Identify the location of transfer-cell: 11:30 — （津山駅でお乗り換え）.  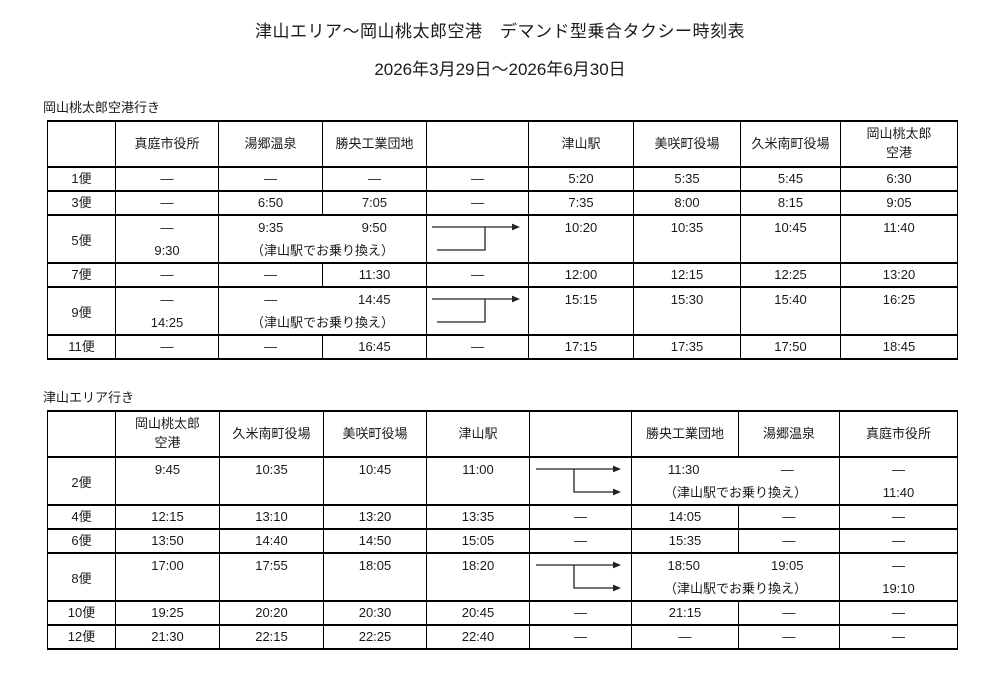
(735, 481).